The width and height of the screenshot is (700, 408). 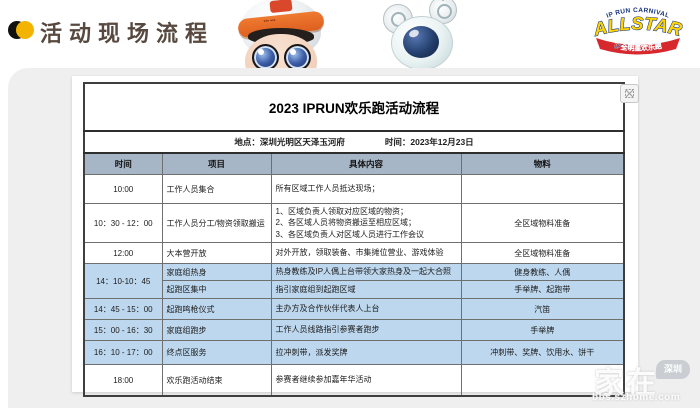 What do you see at coordinates (123, 163) in the screenshot?
I see `col-header-time: 时间` at bounding box center [123, 163].